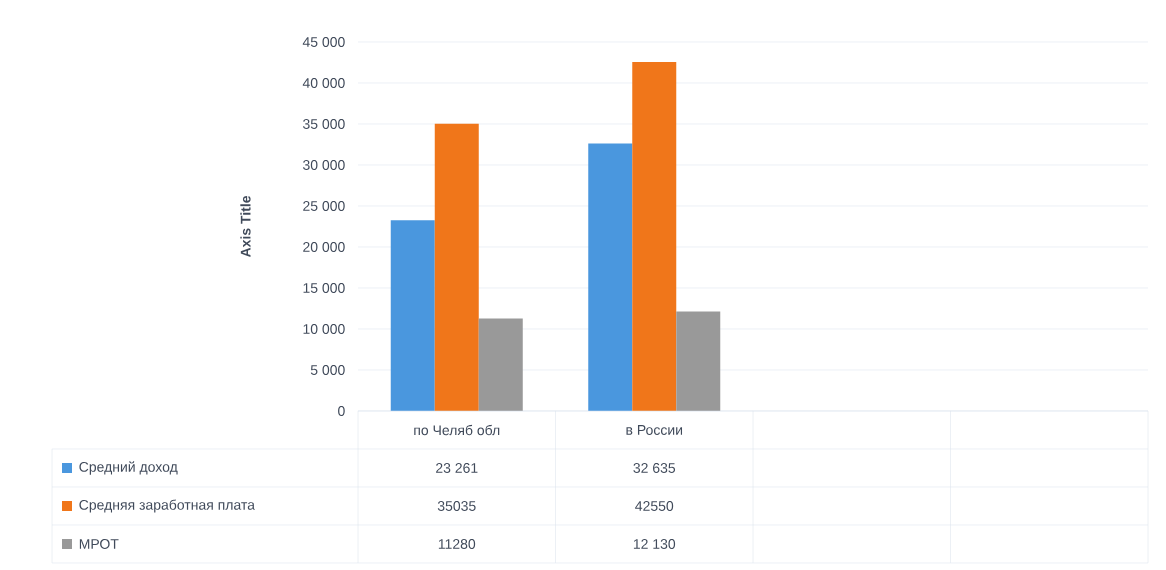 The image size is (1166, 570). What do you see at coordinates (456, 506) in the screenshot?
I see `data-label: 35035` at bounding box center [456, 506].